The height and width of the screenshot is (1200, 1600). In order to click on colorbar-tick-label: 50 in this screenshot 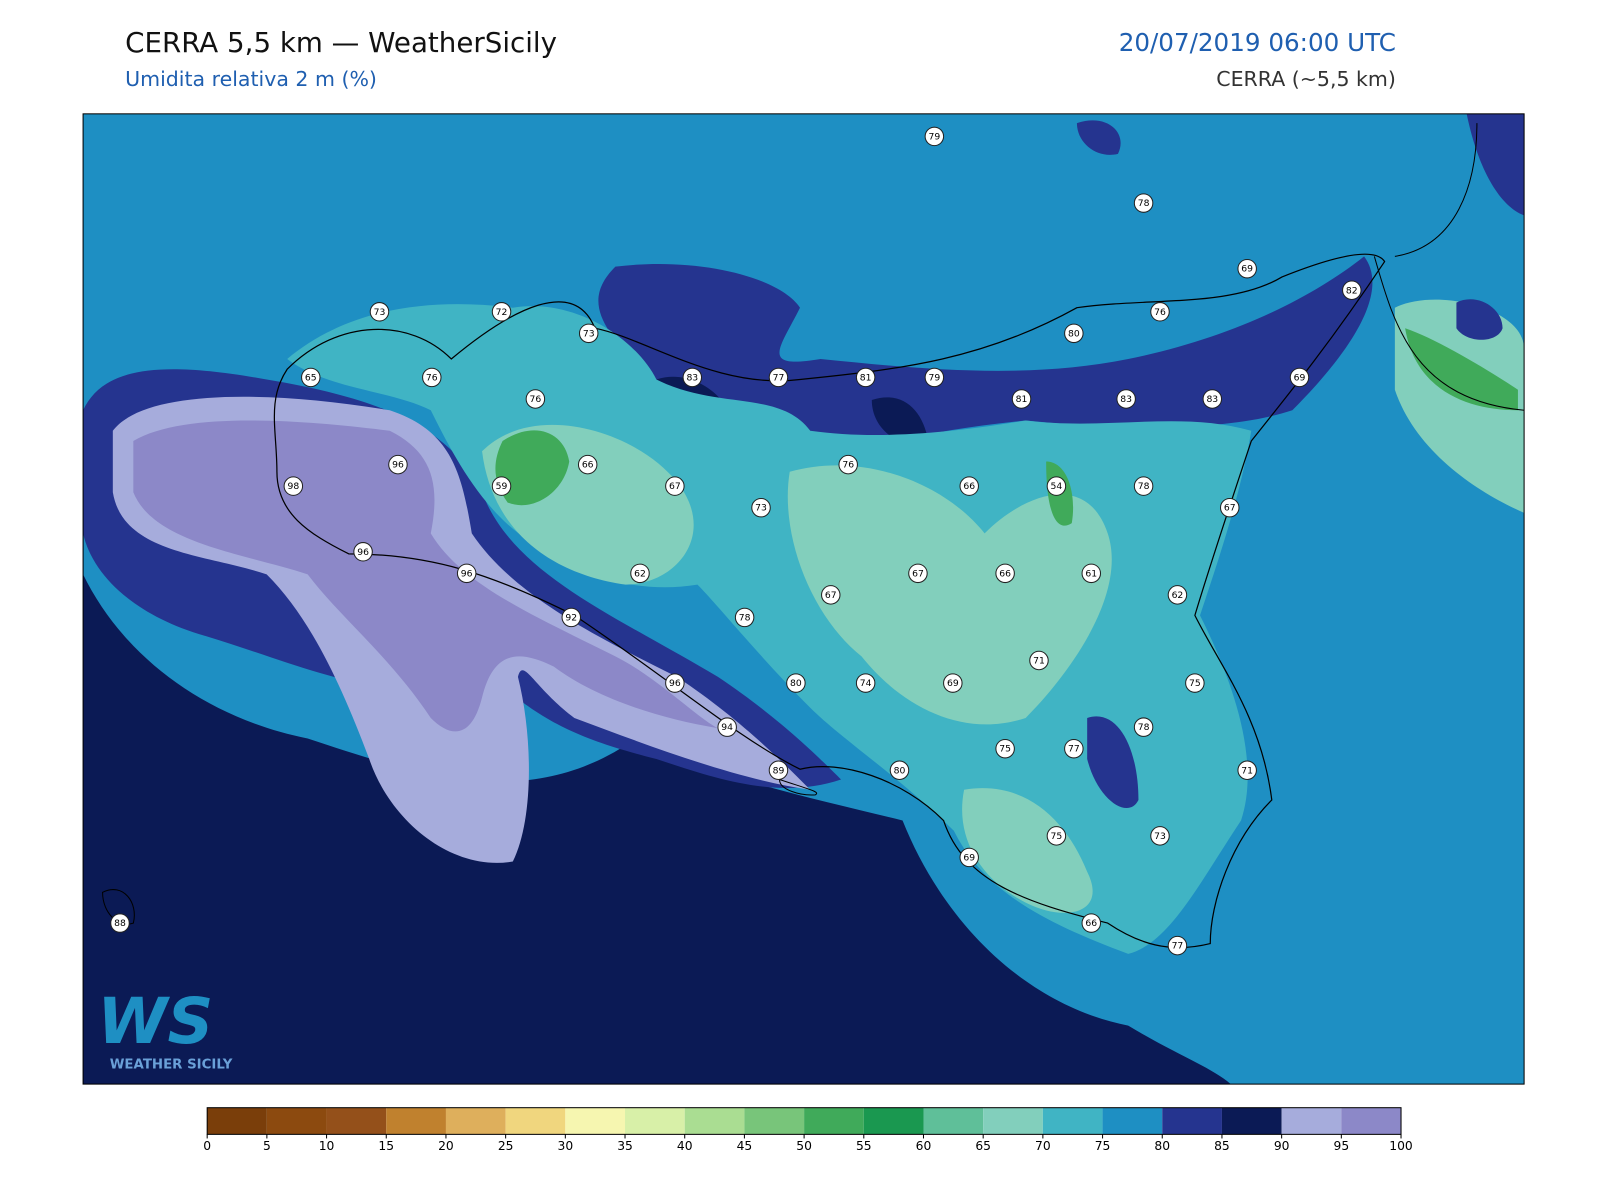, I will do `click(804, 1146)`.